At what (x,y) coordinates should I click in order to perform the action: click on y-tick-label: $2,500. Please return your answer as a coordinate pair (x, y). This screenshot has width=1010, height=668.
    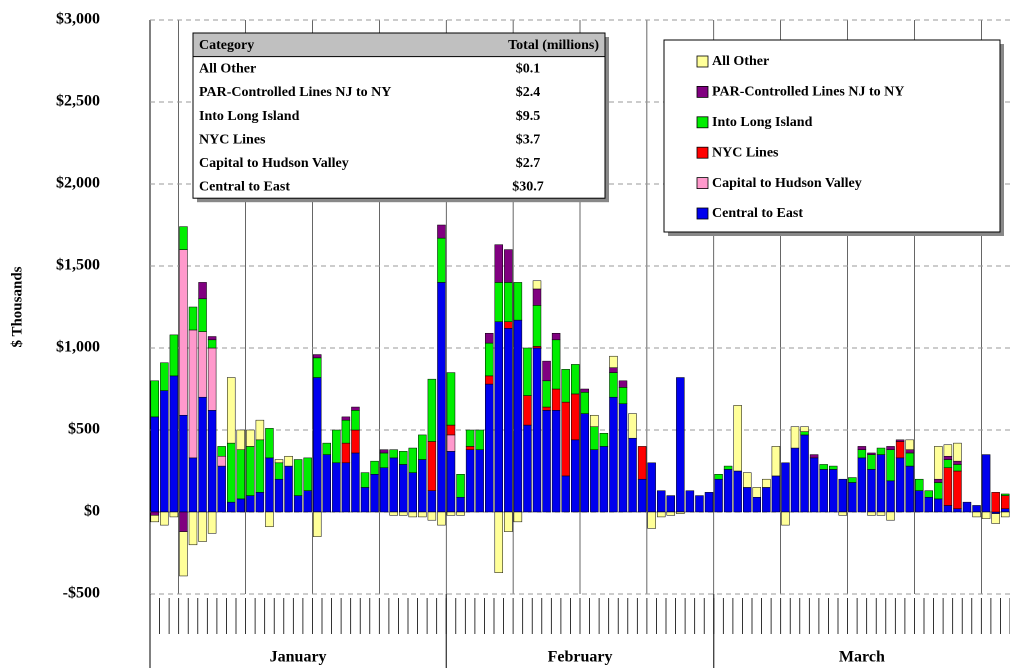
    Looking at the image, I should click on (78, 101).